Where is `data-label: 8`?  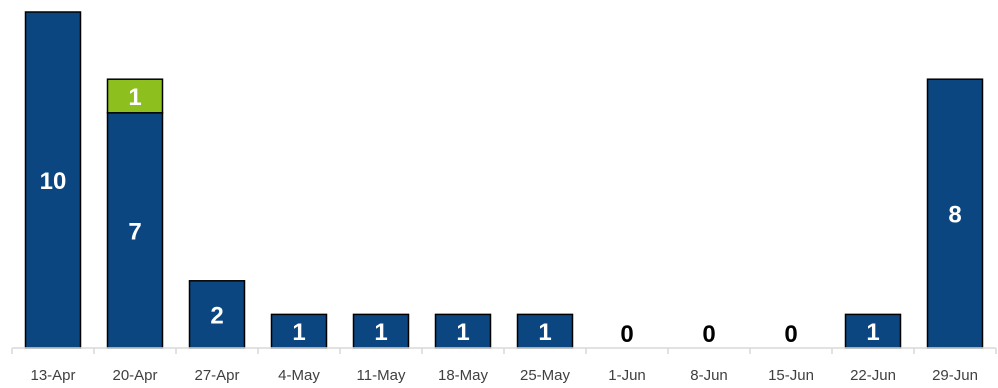
data-label: 8 is located at coordinates (954, 215).